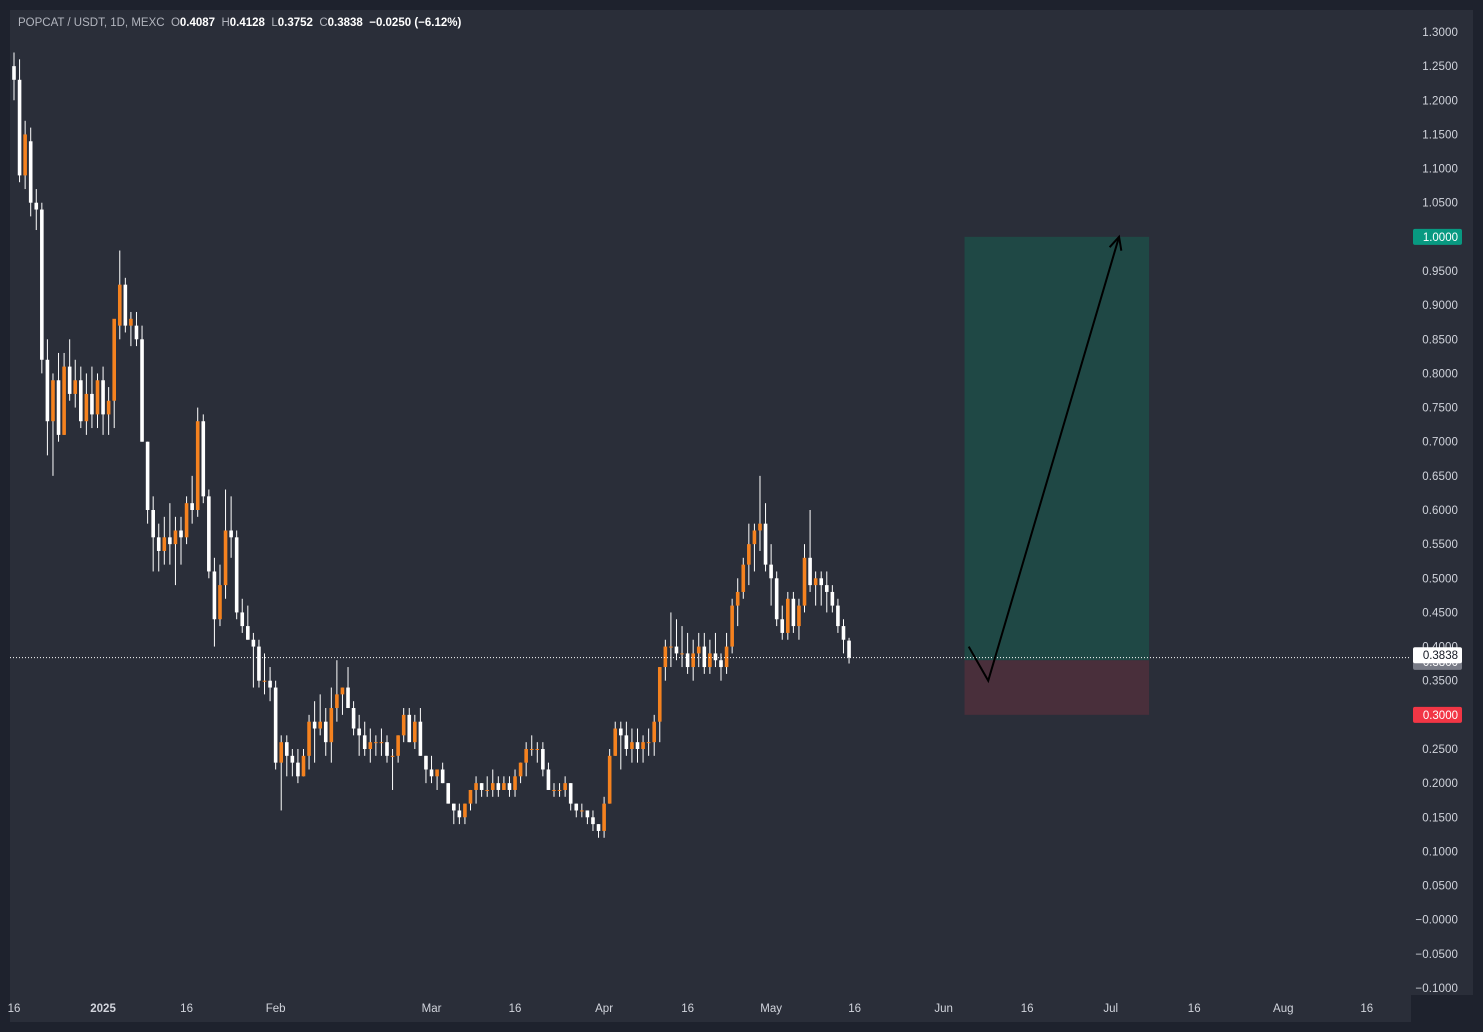 This screenshot has width=1483, height=1032. I want to click on y-tick-label: 0.8000, so click(1440, 374).